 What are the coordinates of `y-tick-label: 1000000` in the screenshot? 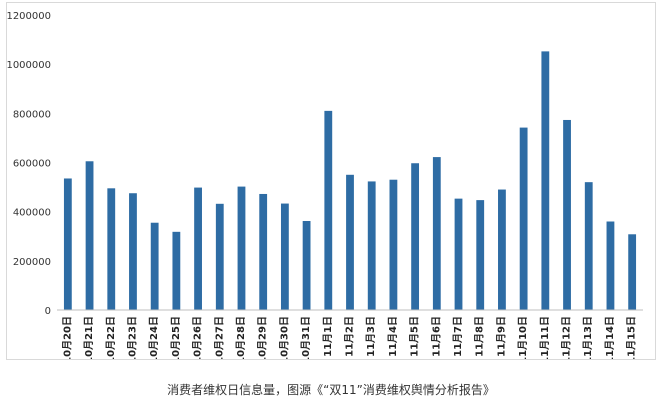 It's located at (29, 65).